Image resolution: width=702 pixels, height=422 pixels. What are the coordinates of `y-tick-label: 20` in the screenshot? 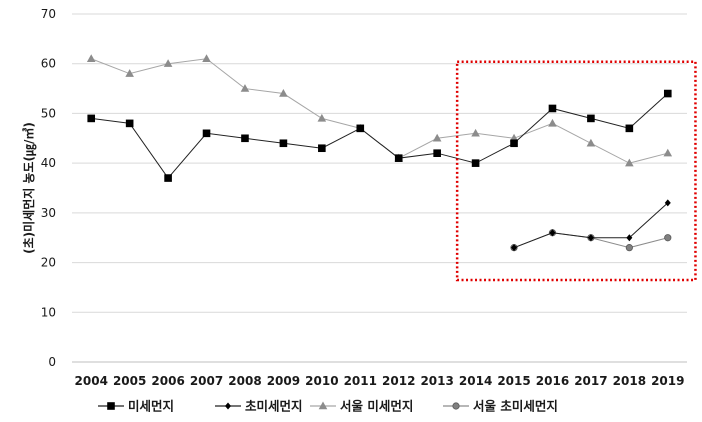 It's located at (48, 263).